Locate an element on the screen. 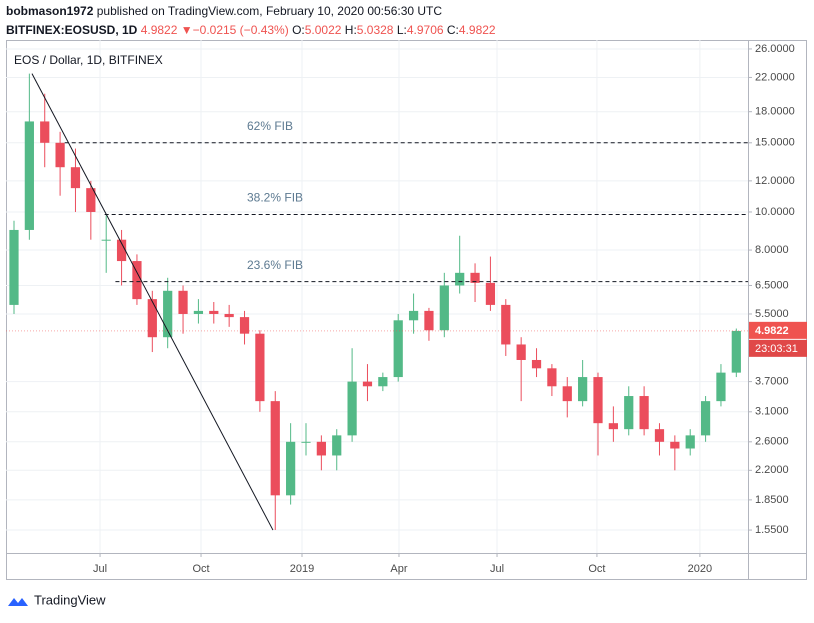  logo is located at coordinates (18, 602).